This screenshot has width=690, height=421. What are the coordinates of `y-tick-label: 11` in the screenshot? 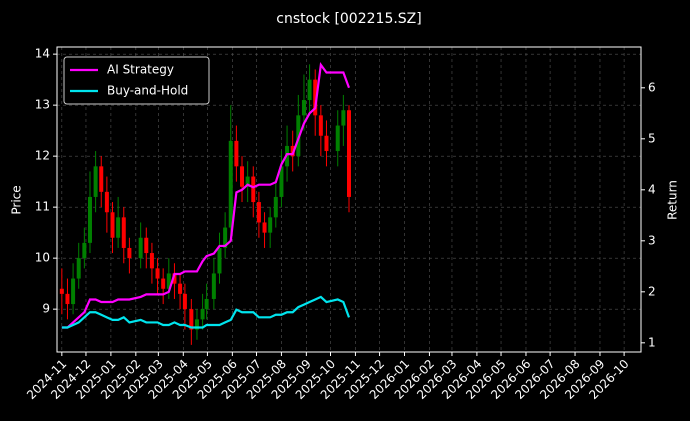 It's located at (42, 207).